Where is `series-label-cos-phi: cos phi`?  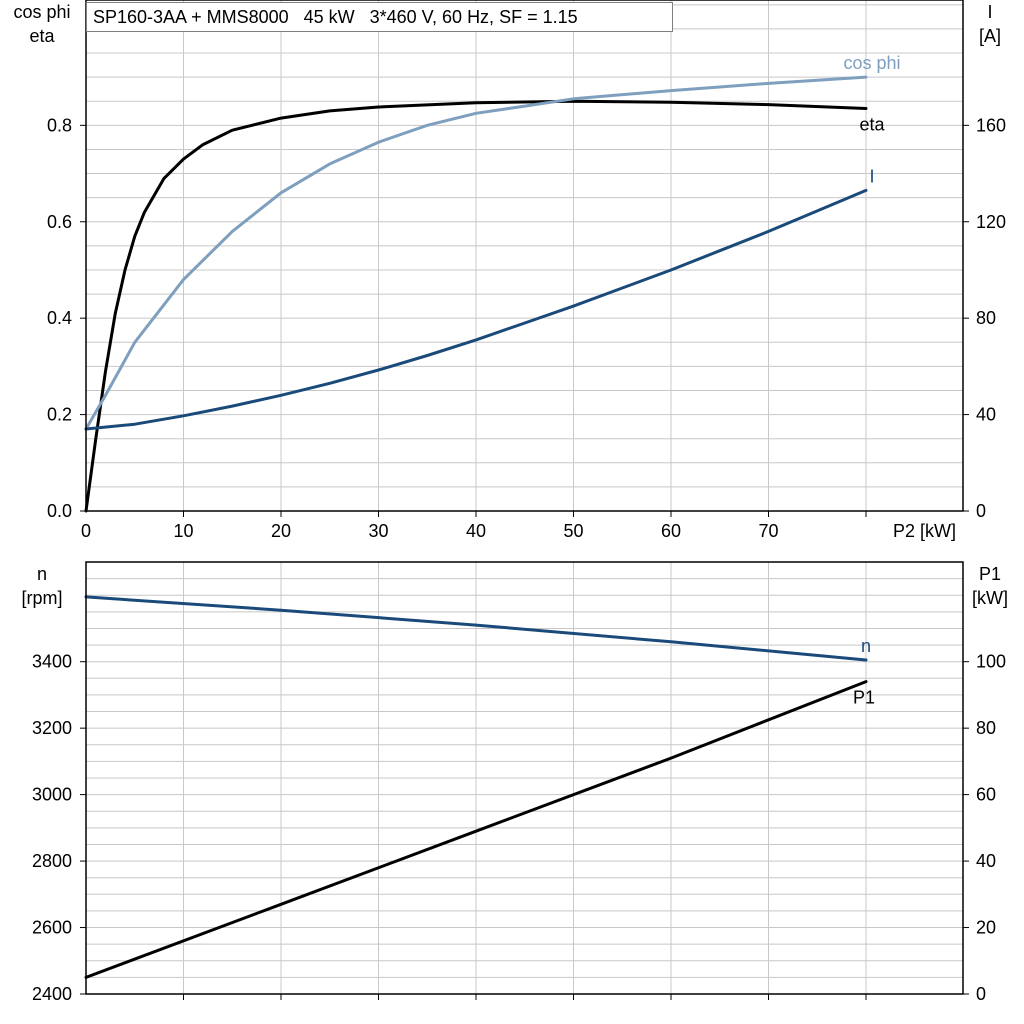 series-label-cos-phi: cos phi is located at coordinates (871, 63).